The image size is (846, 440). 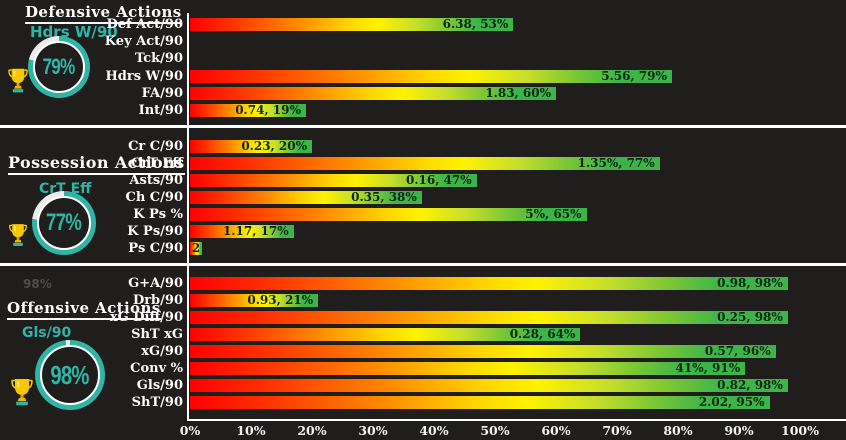 What do you see at coordinates (750, 385) in the screenshot?
I see `bar-value-label: 0.82, 98%` at bounding box center [750, 385].